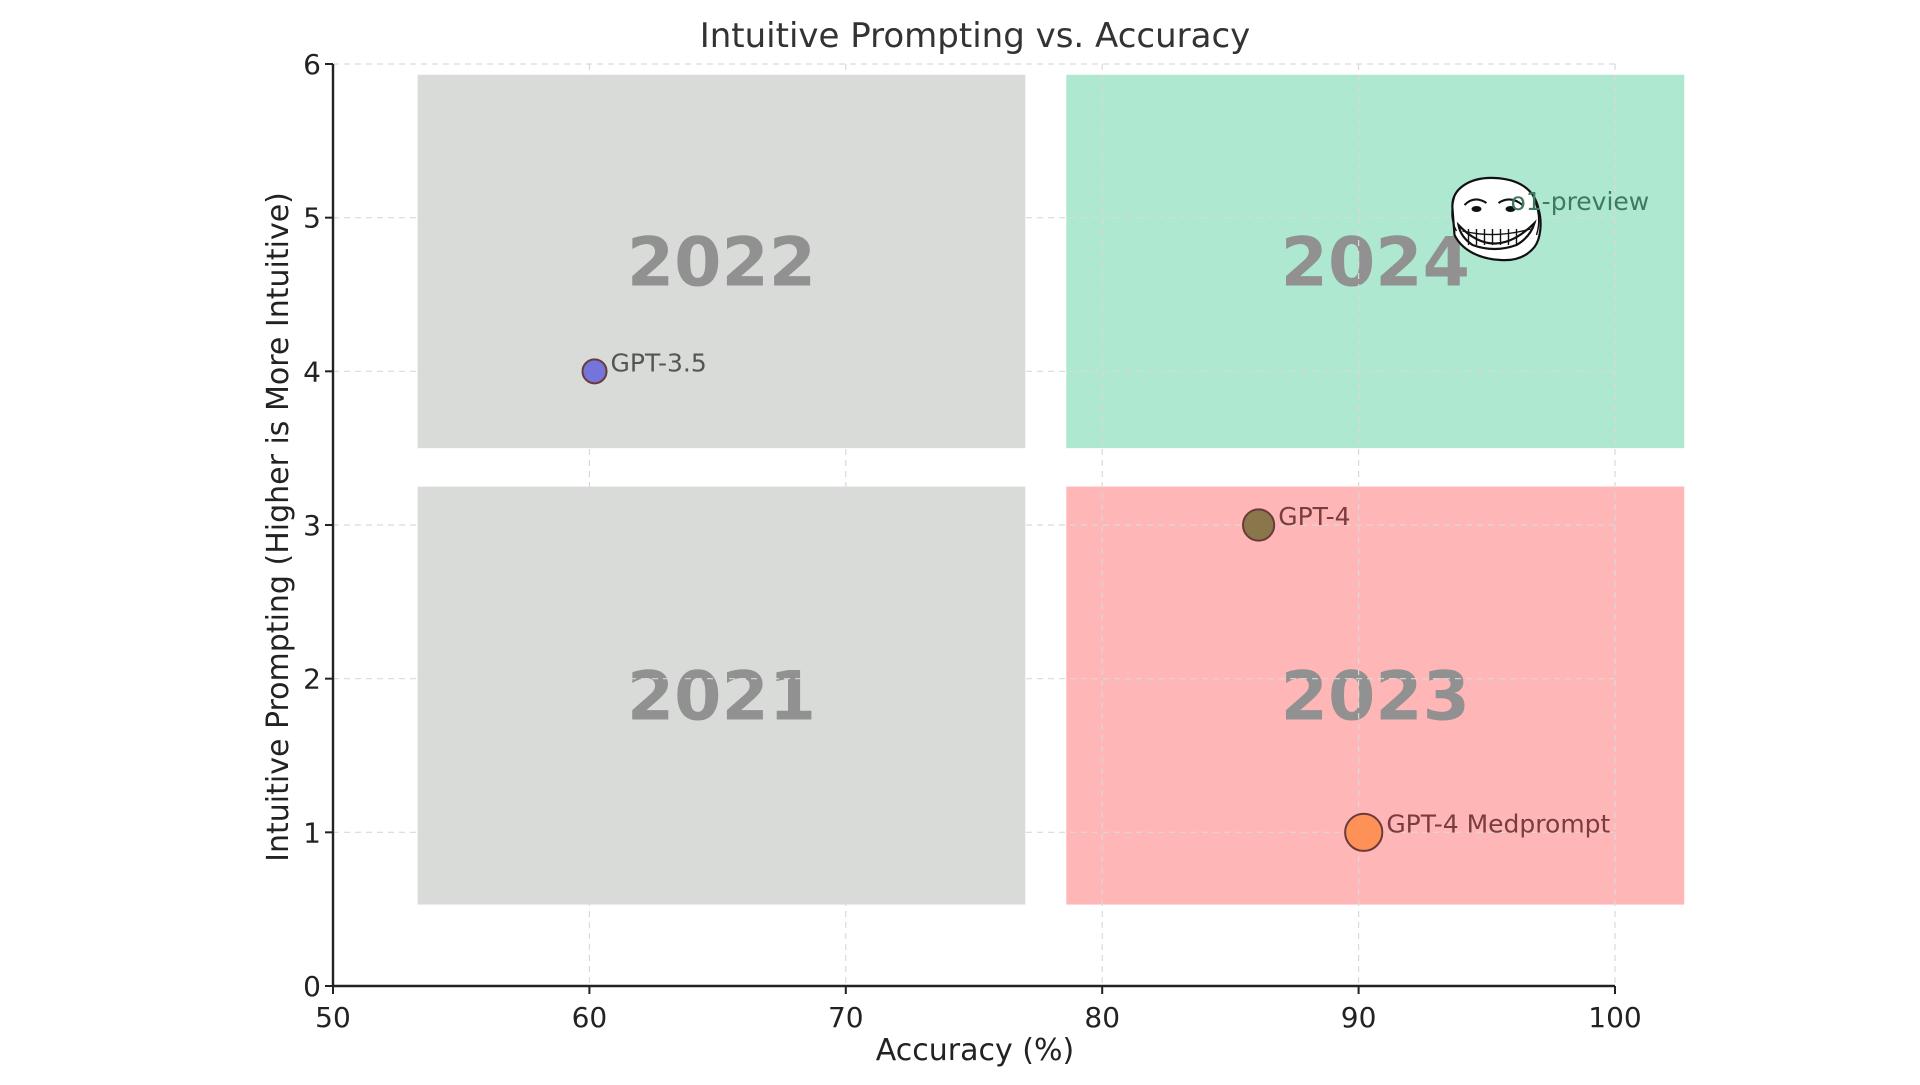  Describe the element at coordinates (975, 1050) in the screenshot. I see `x-axis-label: Accuracy (%)` at that location.